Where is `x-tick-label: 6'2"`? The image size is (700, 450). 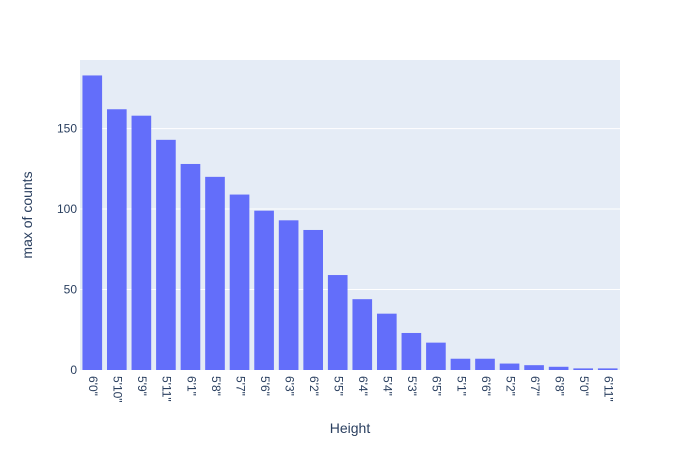
x-tick-label: 6'2" is located at coordinates (314, 386).